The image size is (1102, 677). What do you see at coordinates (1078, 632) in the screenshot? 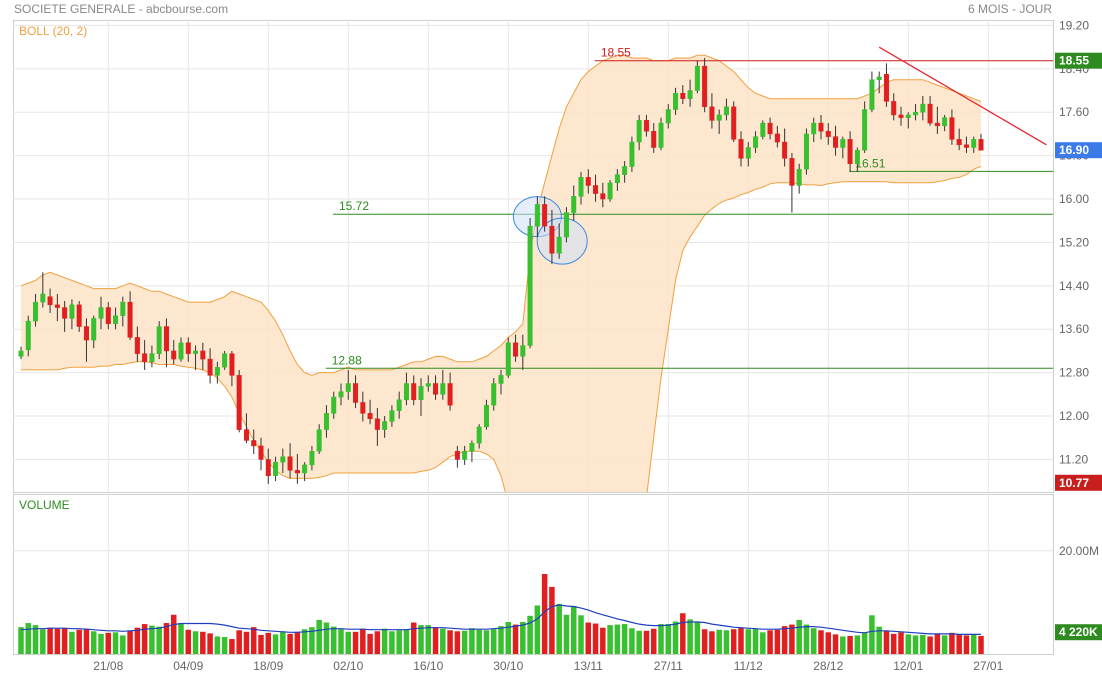
I see `volume-tag` at bounding box center [1078, 632].